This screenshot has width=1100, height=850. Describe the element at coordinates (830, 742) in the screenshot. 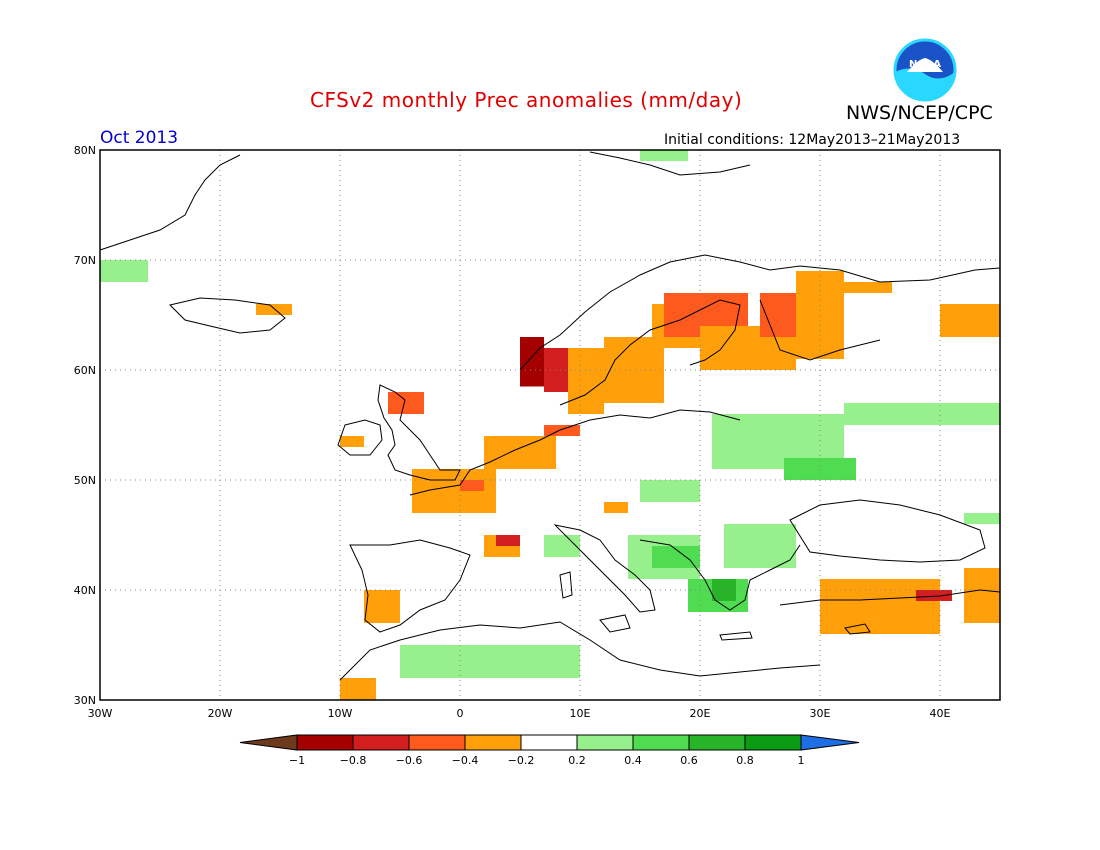

I see `colorbar-high-arrow` at that location.